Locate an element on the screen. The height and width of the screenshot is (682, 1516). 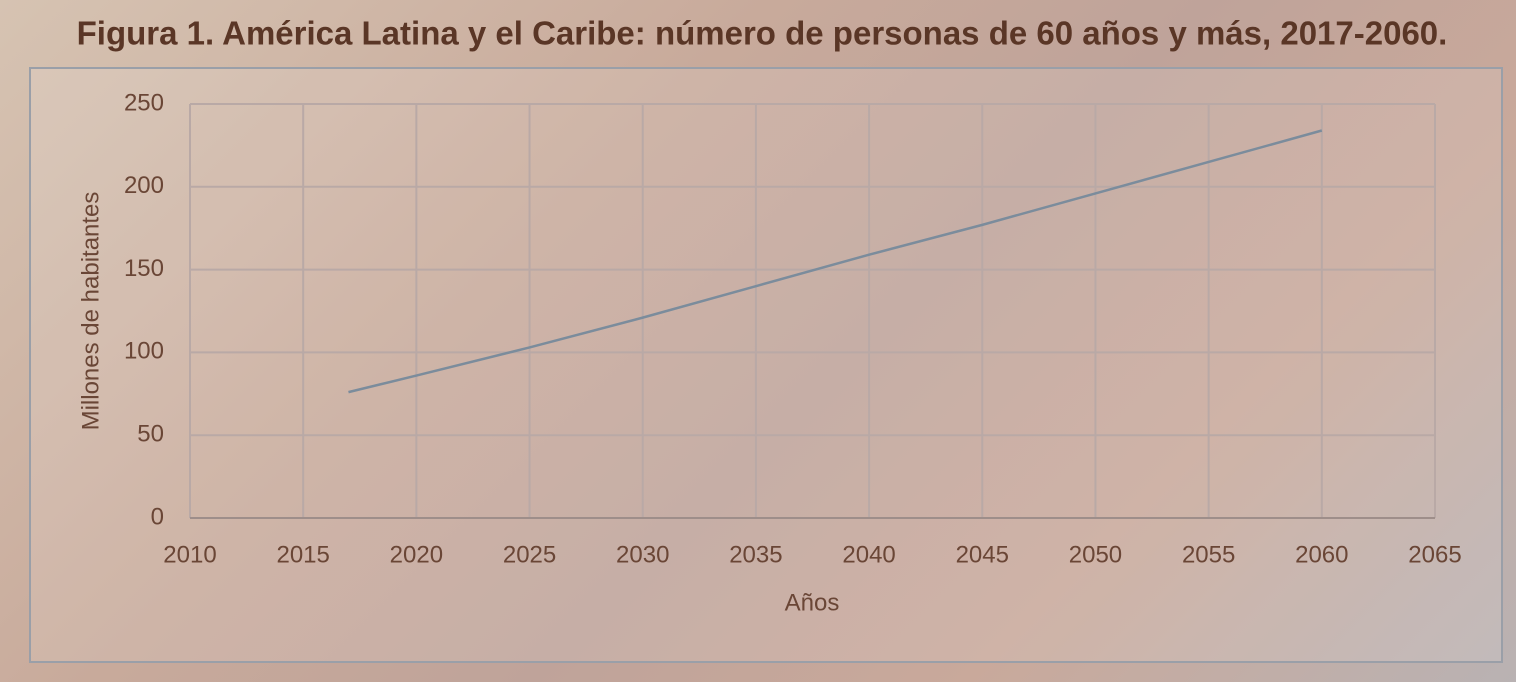
x-tick-label: 2045 is located at coordinates (982, 554).